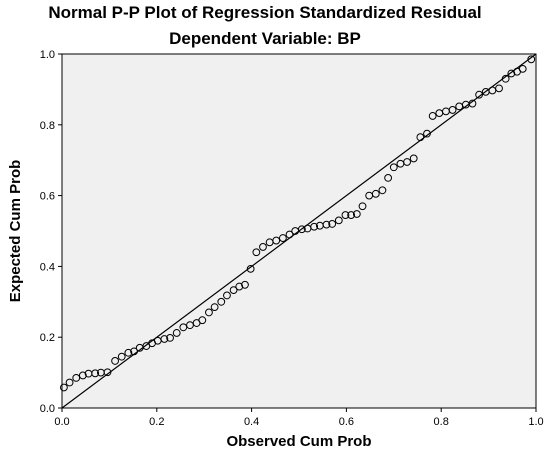 The width and height of the screenshot is (550, 454). I want to click on x-tick-label-1: 0.2, so click(156, 422).